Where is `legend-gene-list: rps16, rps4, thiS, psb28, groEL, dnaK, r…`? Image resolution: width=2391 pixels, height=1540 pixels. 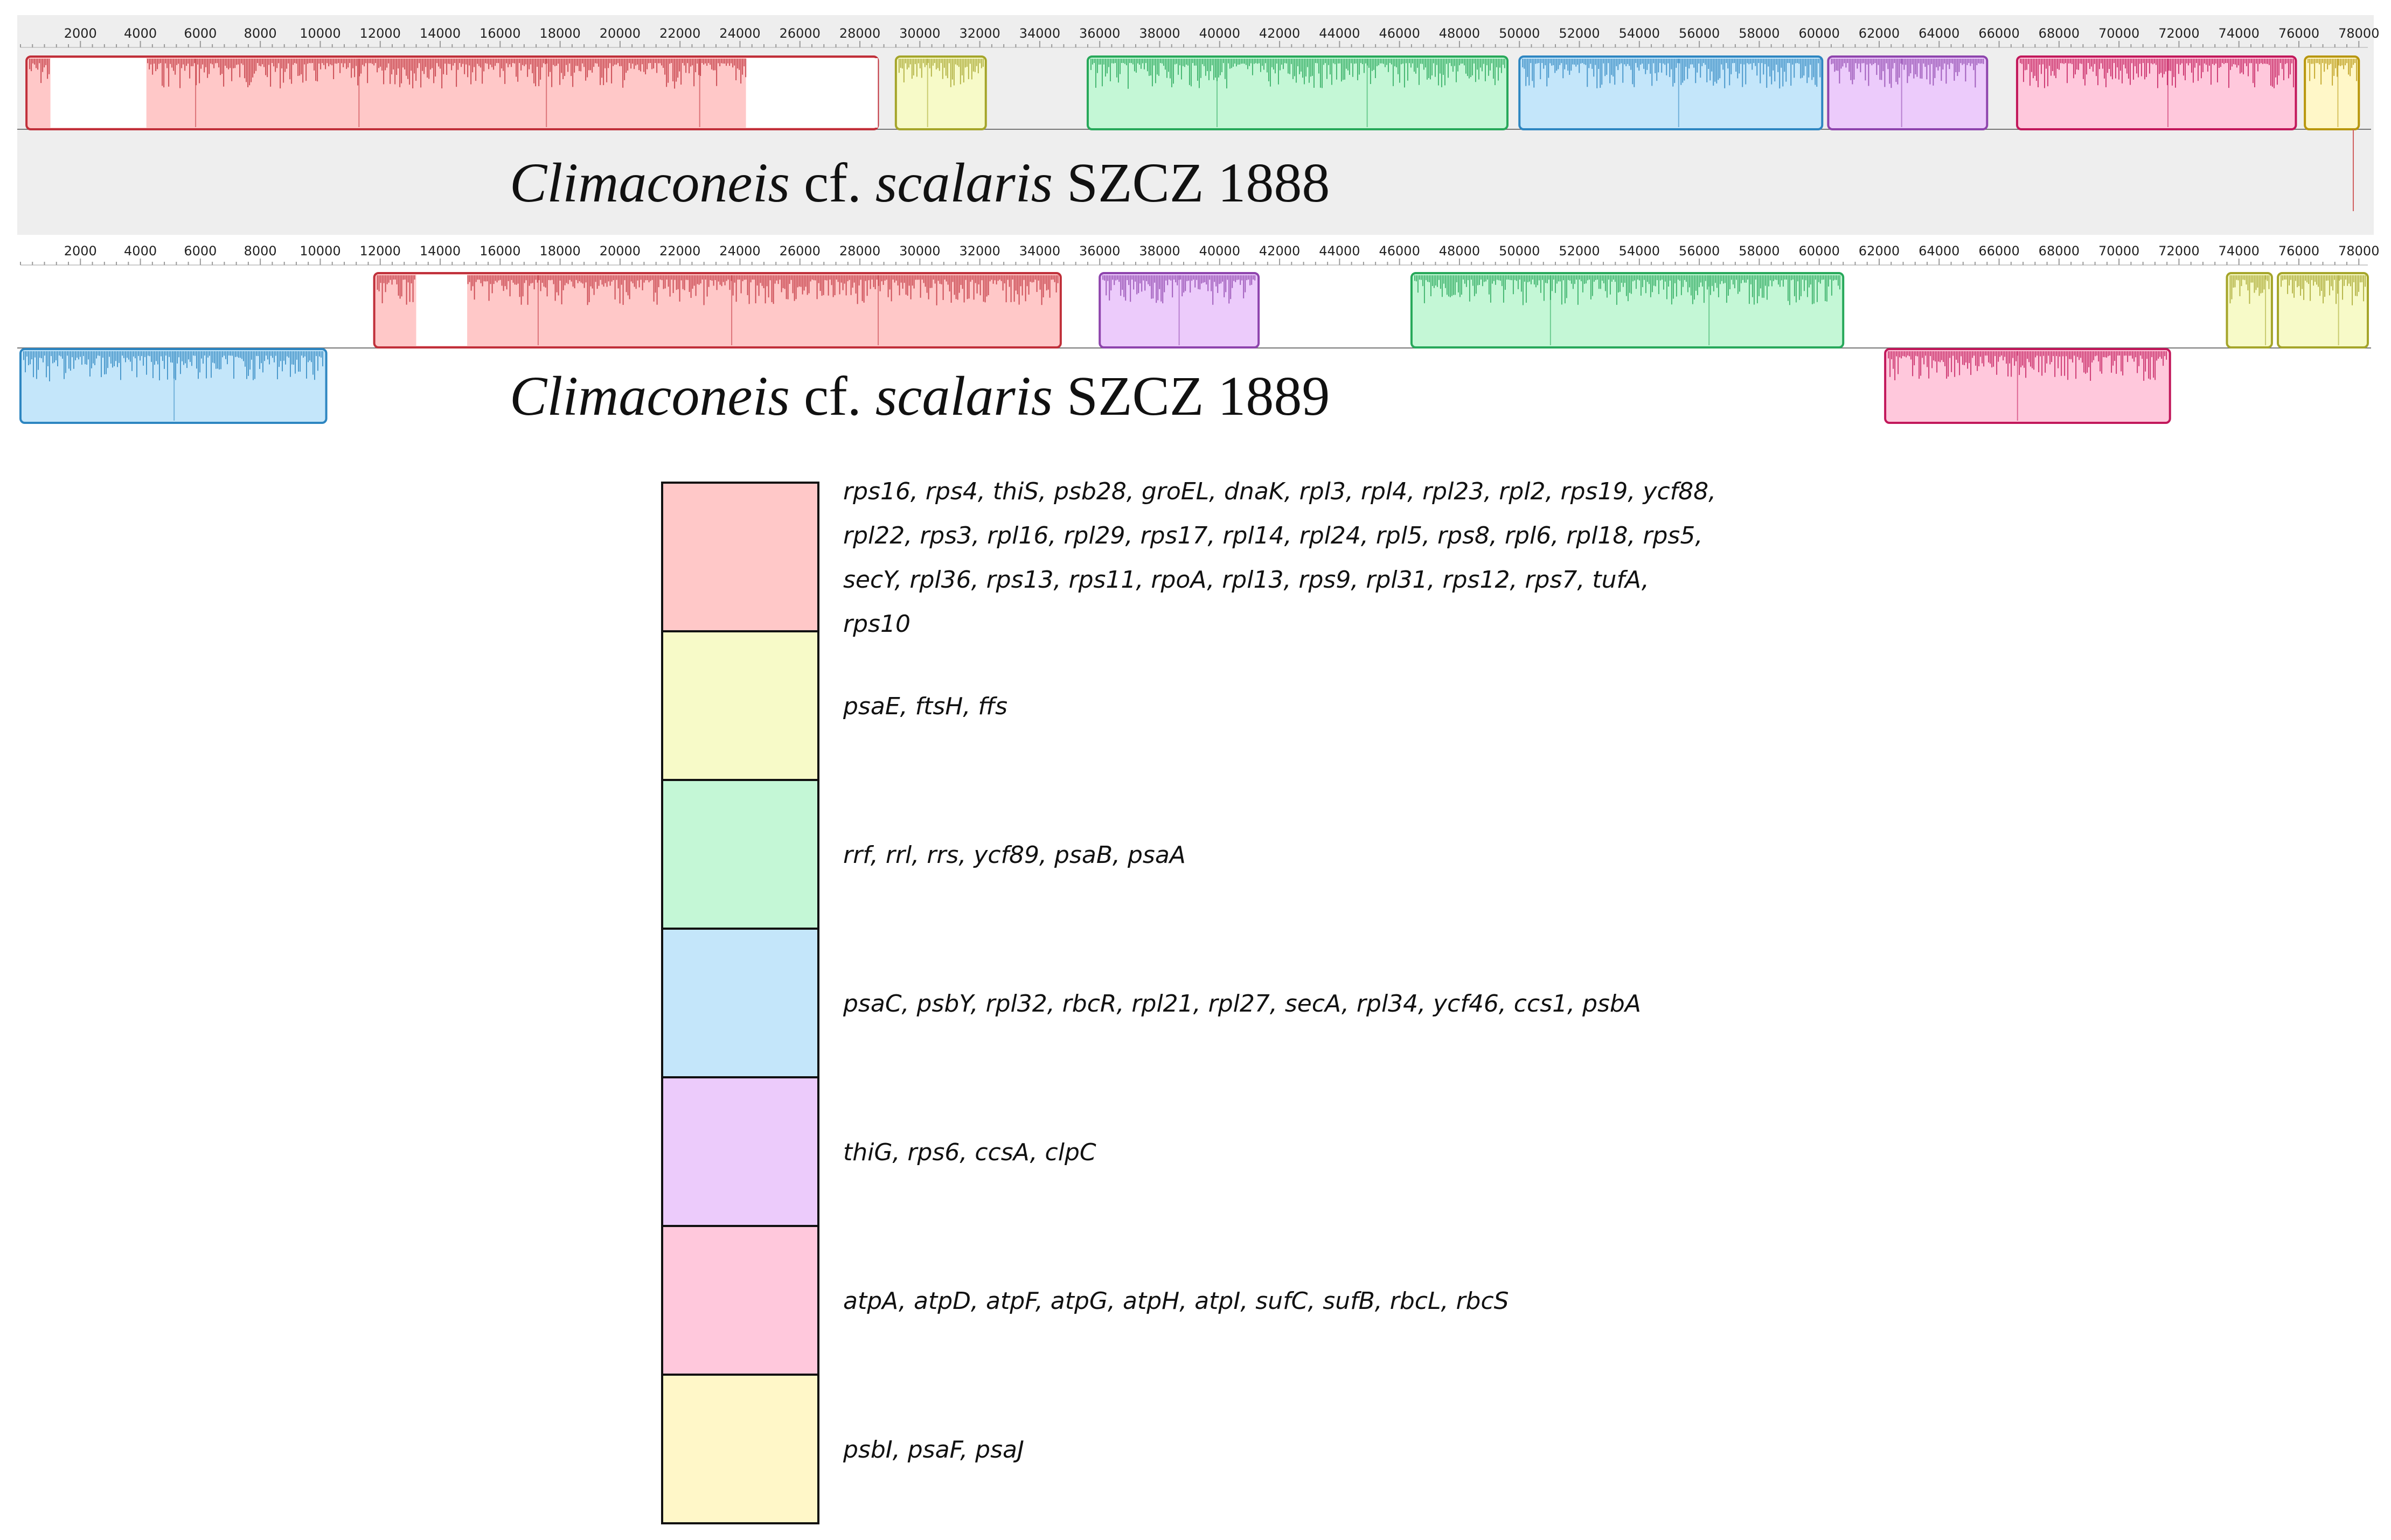
legend-gene-list: rps16, rps4, thiS, psb28, groEL, dnaK, r… is located at coordinates (1280, 491).